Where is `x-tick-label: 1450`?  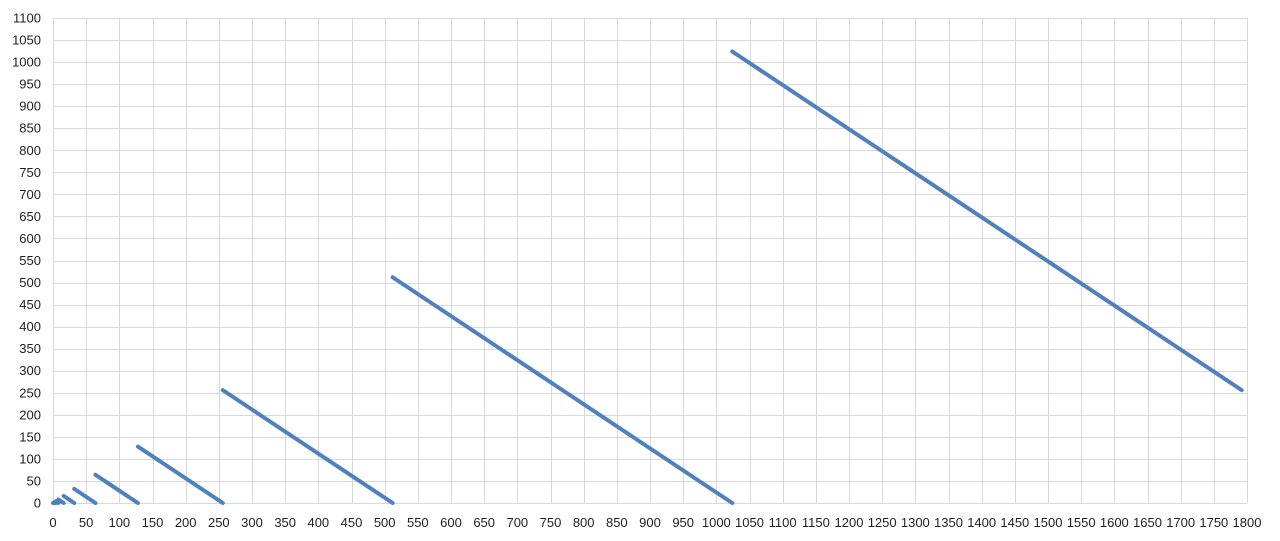 x-tick-label: 1450 is located at coordinates (1014, 522).